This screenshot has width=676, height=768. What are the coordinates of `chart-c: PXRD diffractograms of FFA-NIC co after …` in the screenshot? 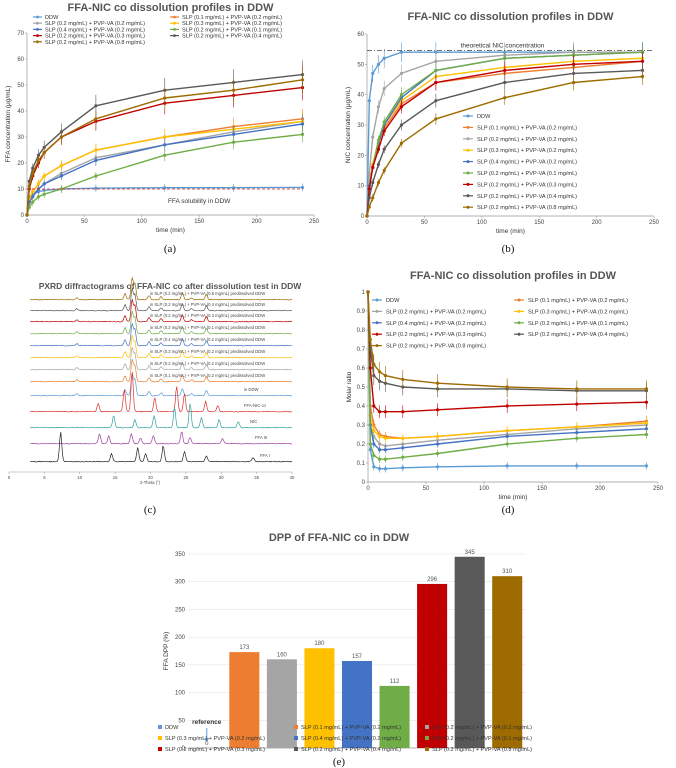 It's located at (155, 381).